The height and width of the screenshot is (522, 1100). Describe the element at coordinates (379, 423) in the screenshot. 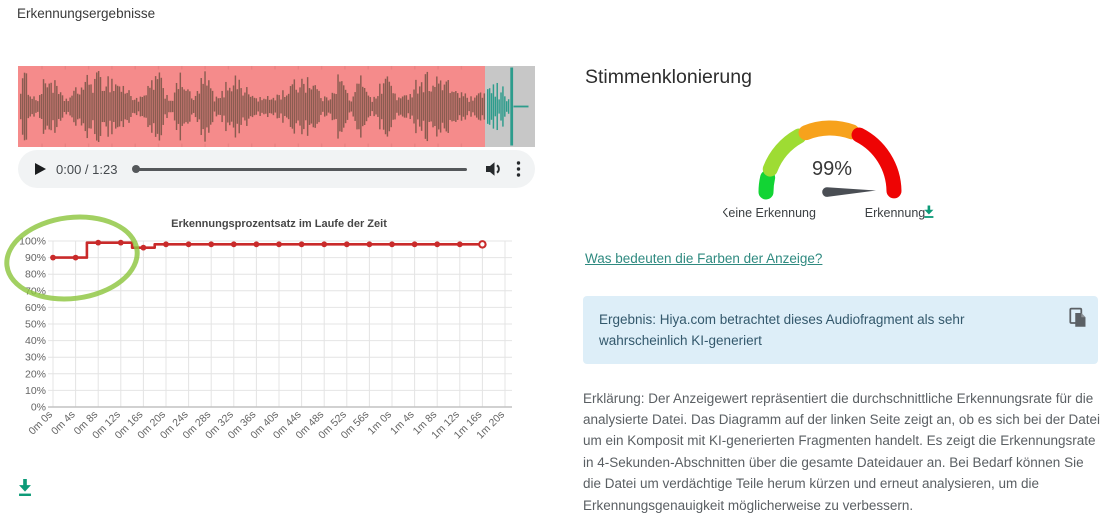

I see `x-axis-label: 1m 0s` at that location.